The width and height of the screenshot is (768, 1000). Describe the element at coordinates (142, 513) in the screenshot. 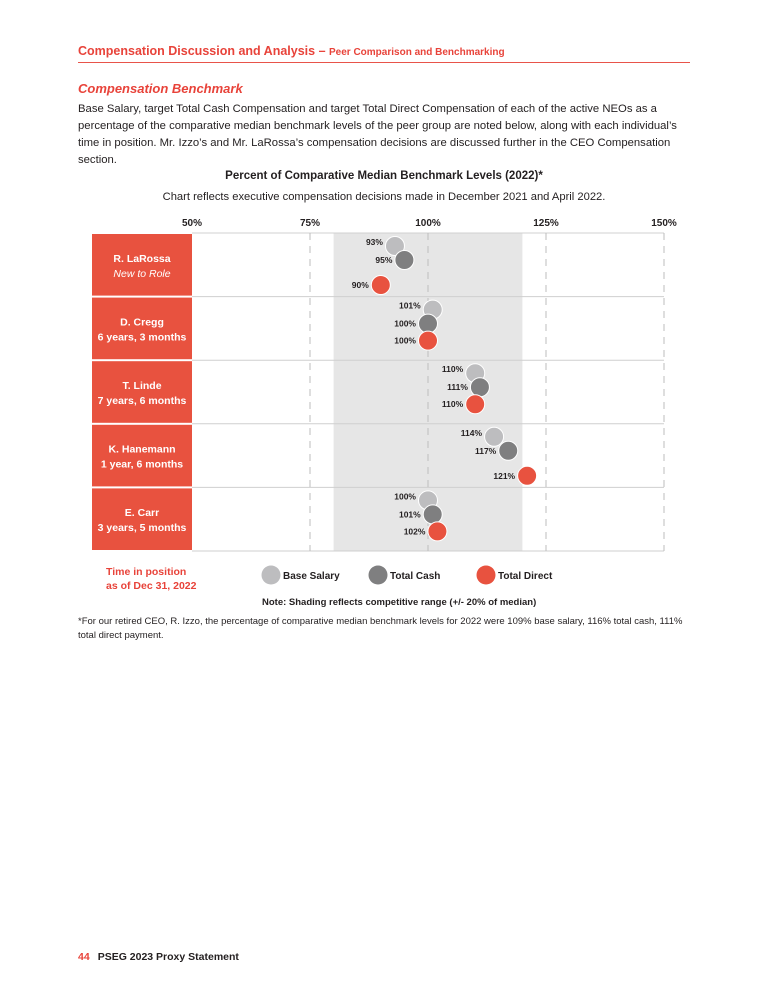

I see `row-name: E. Carr` at that location.